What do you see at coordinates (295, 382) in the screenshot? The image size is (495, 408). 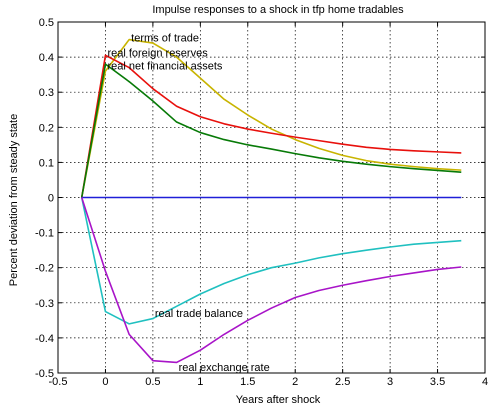 I see `x-tick-label: 2` at bounding box center [295, 382].